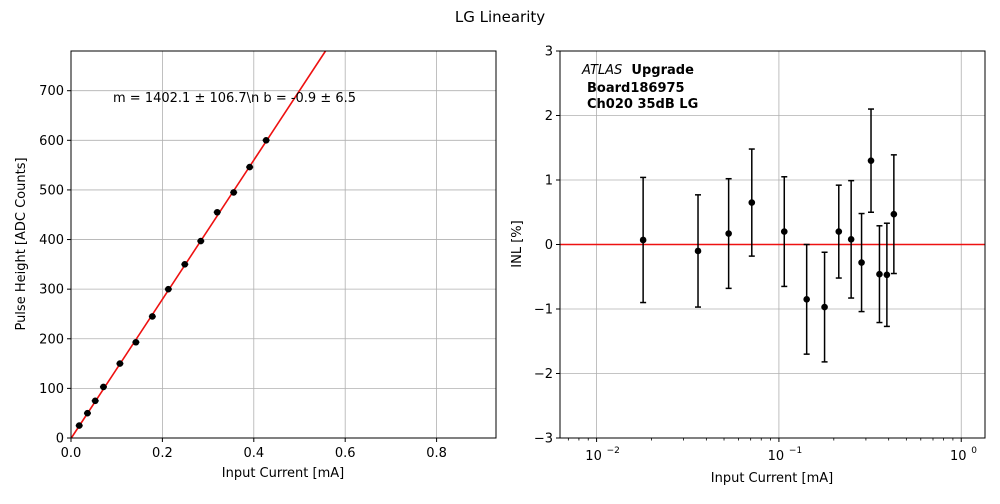 This screenshot has height=504, width=1000. What do you see at coordinates (51, 141) in the screenshot?
I see `linearity-y-tick-label: 600` at bounding box center [51, 141].